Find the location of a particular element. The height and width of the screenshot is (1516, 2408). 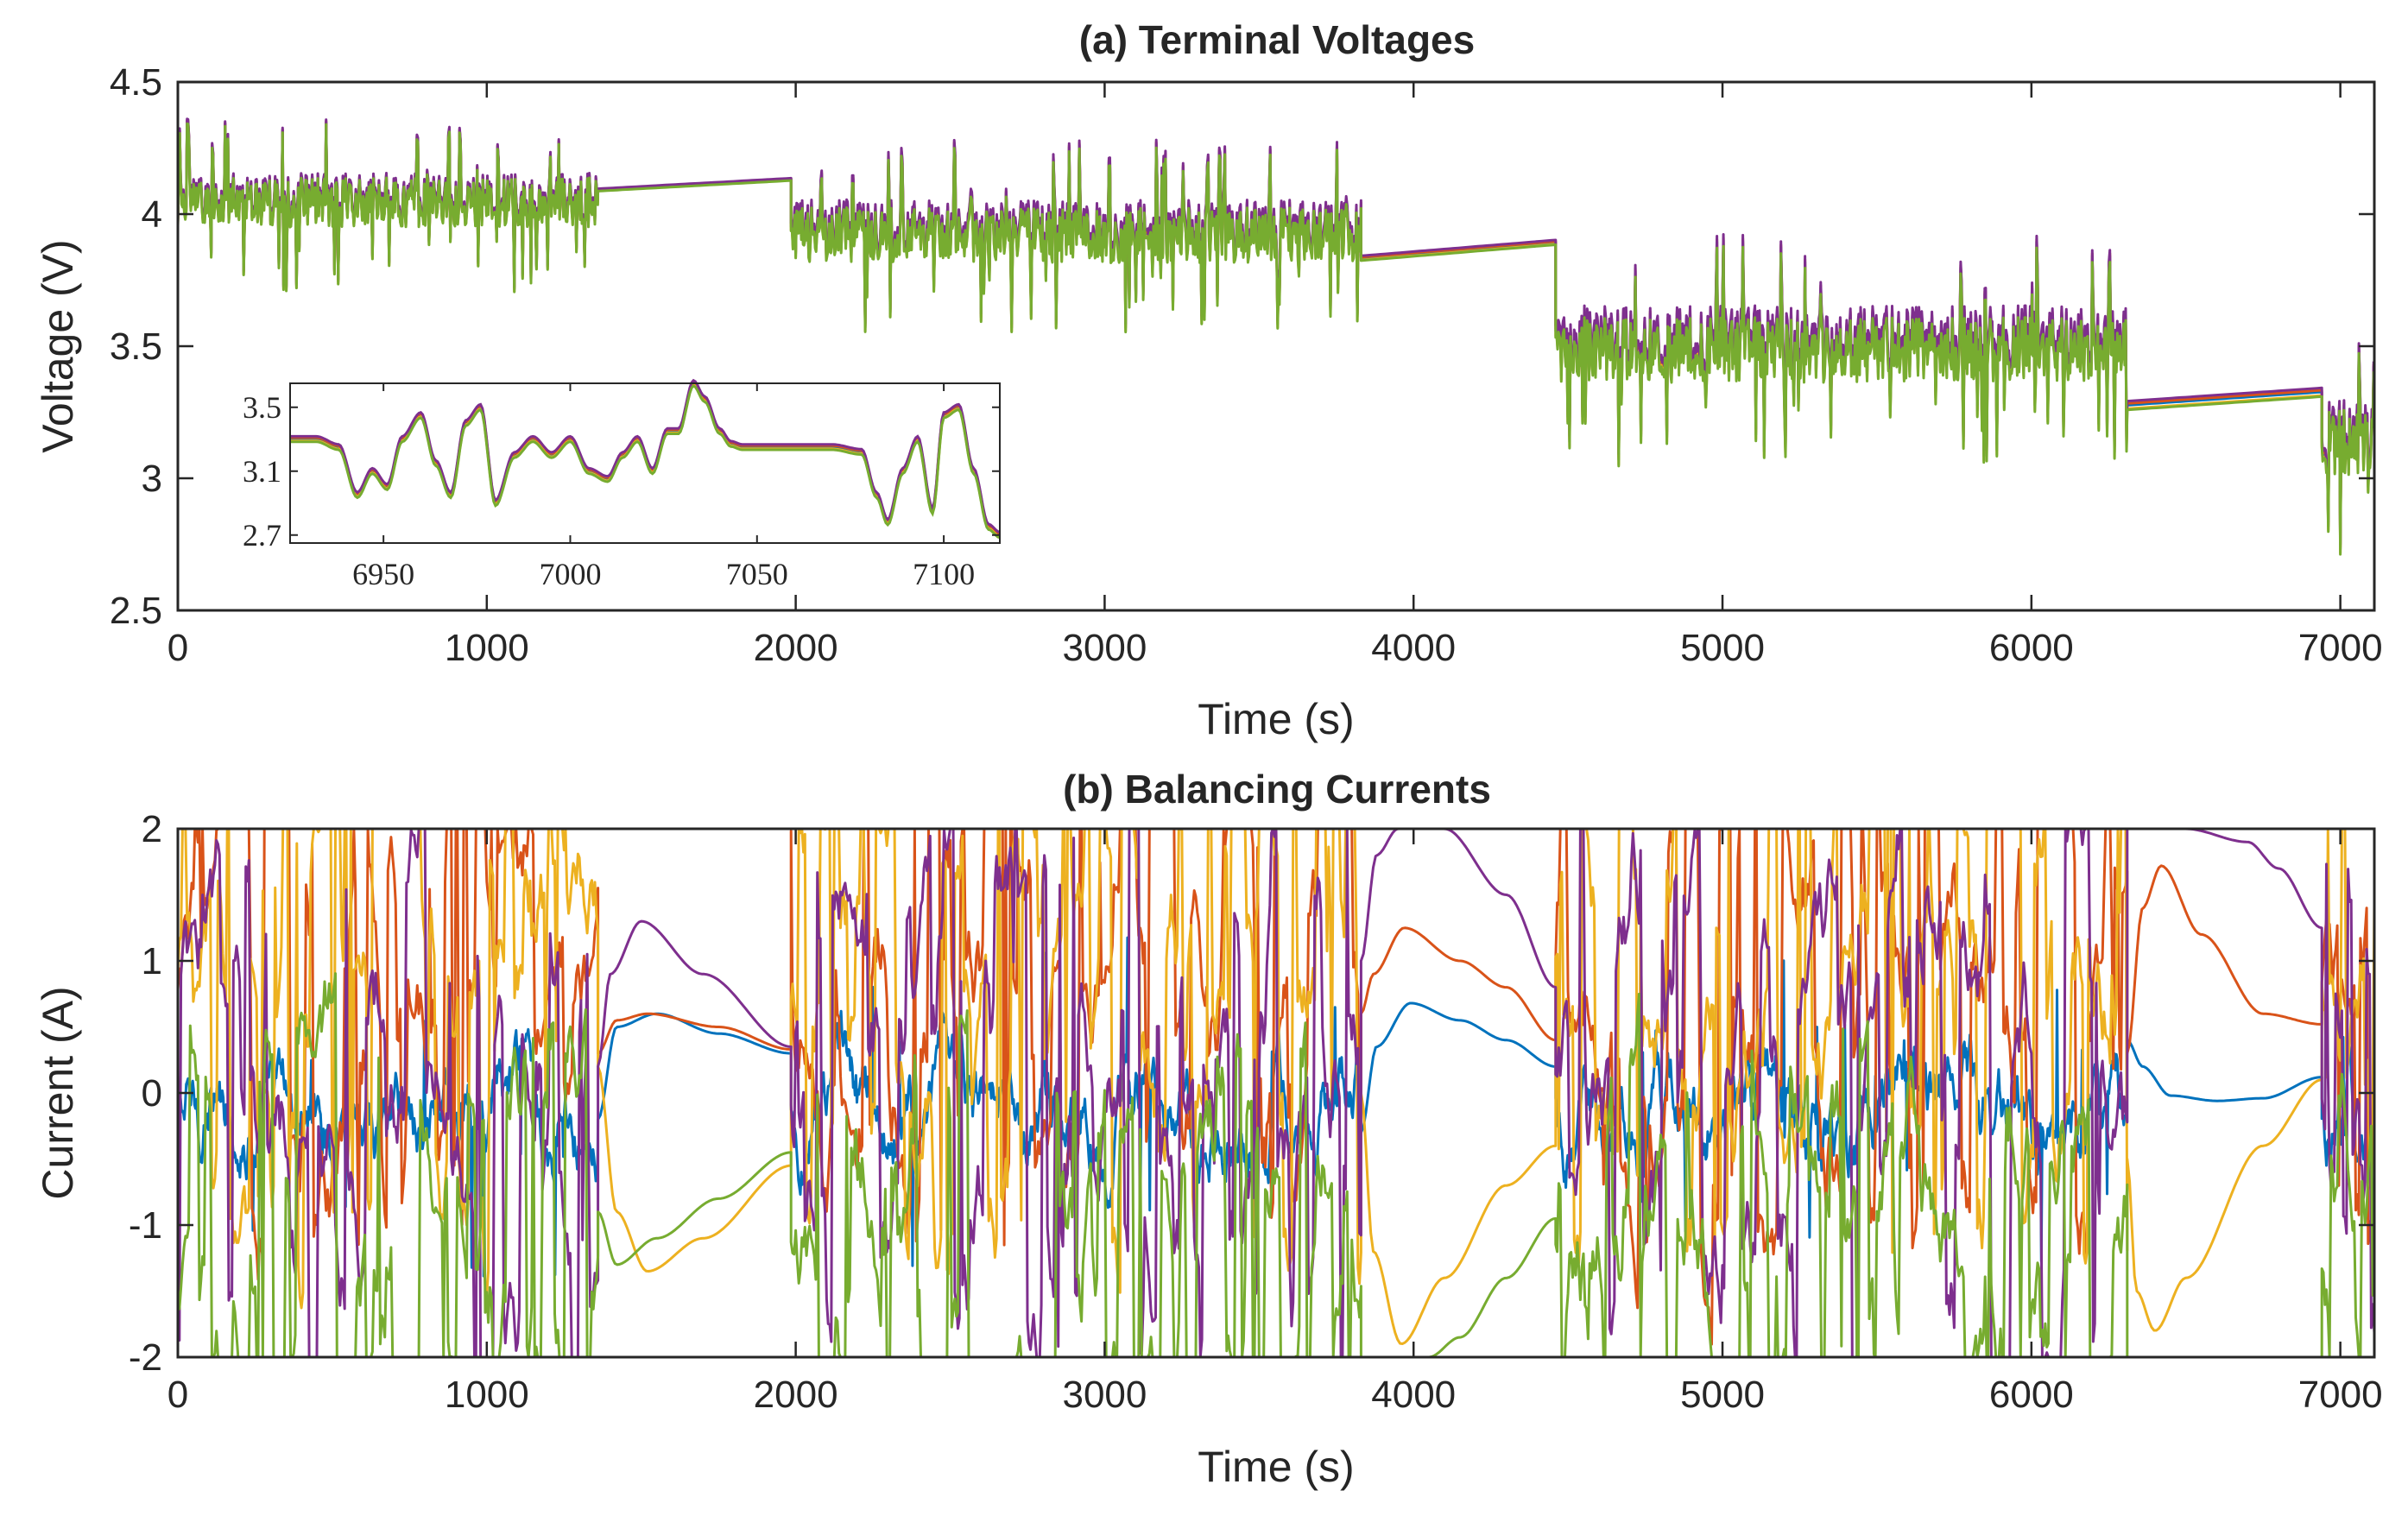

y-tick-label: 4.5 is located at coordinates (136, 82).